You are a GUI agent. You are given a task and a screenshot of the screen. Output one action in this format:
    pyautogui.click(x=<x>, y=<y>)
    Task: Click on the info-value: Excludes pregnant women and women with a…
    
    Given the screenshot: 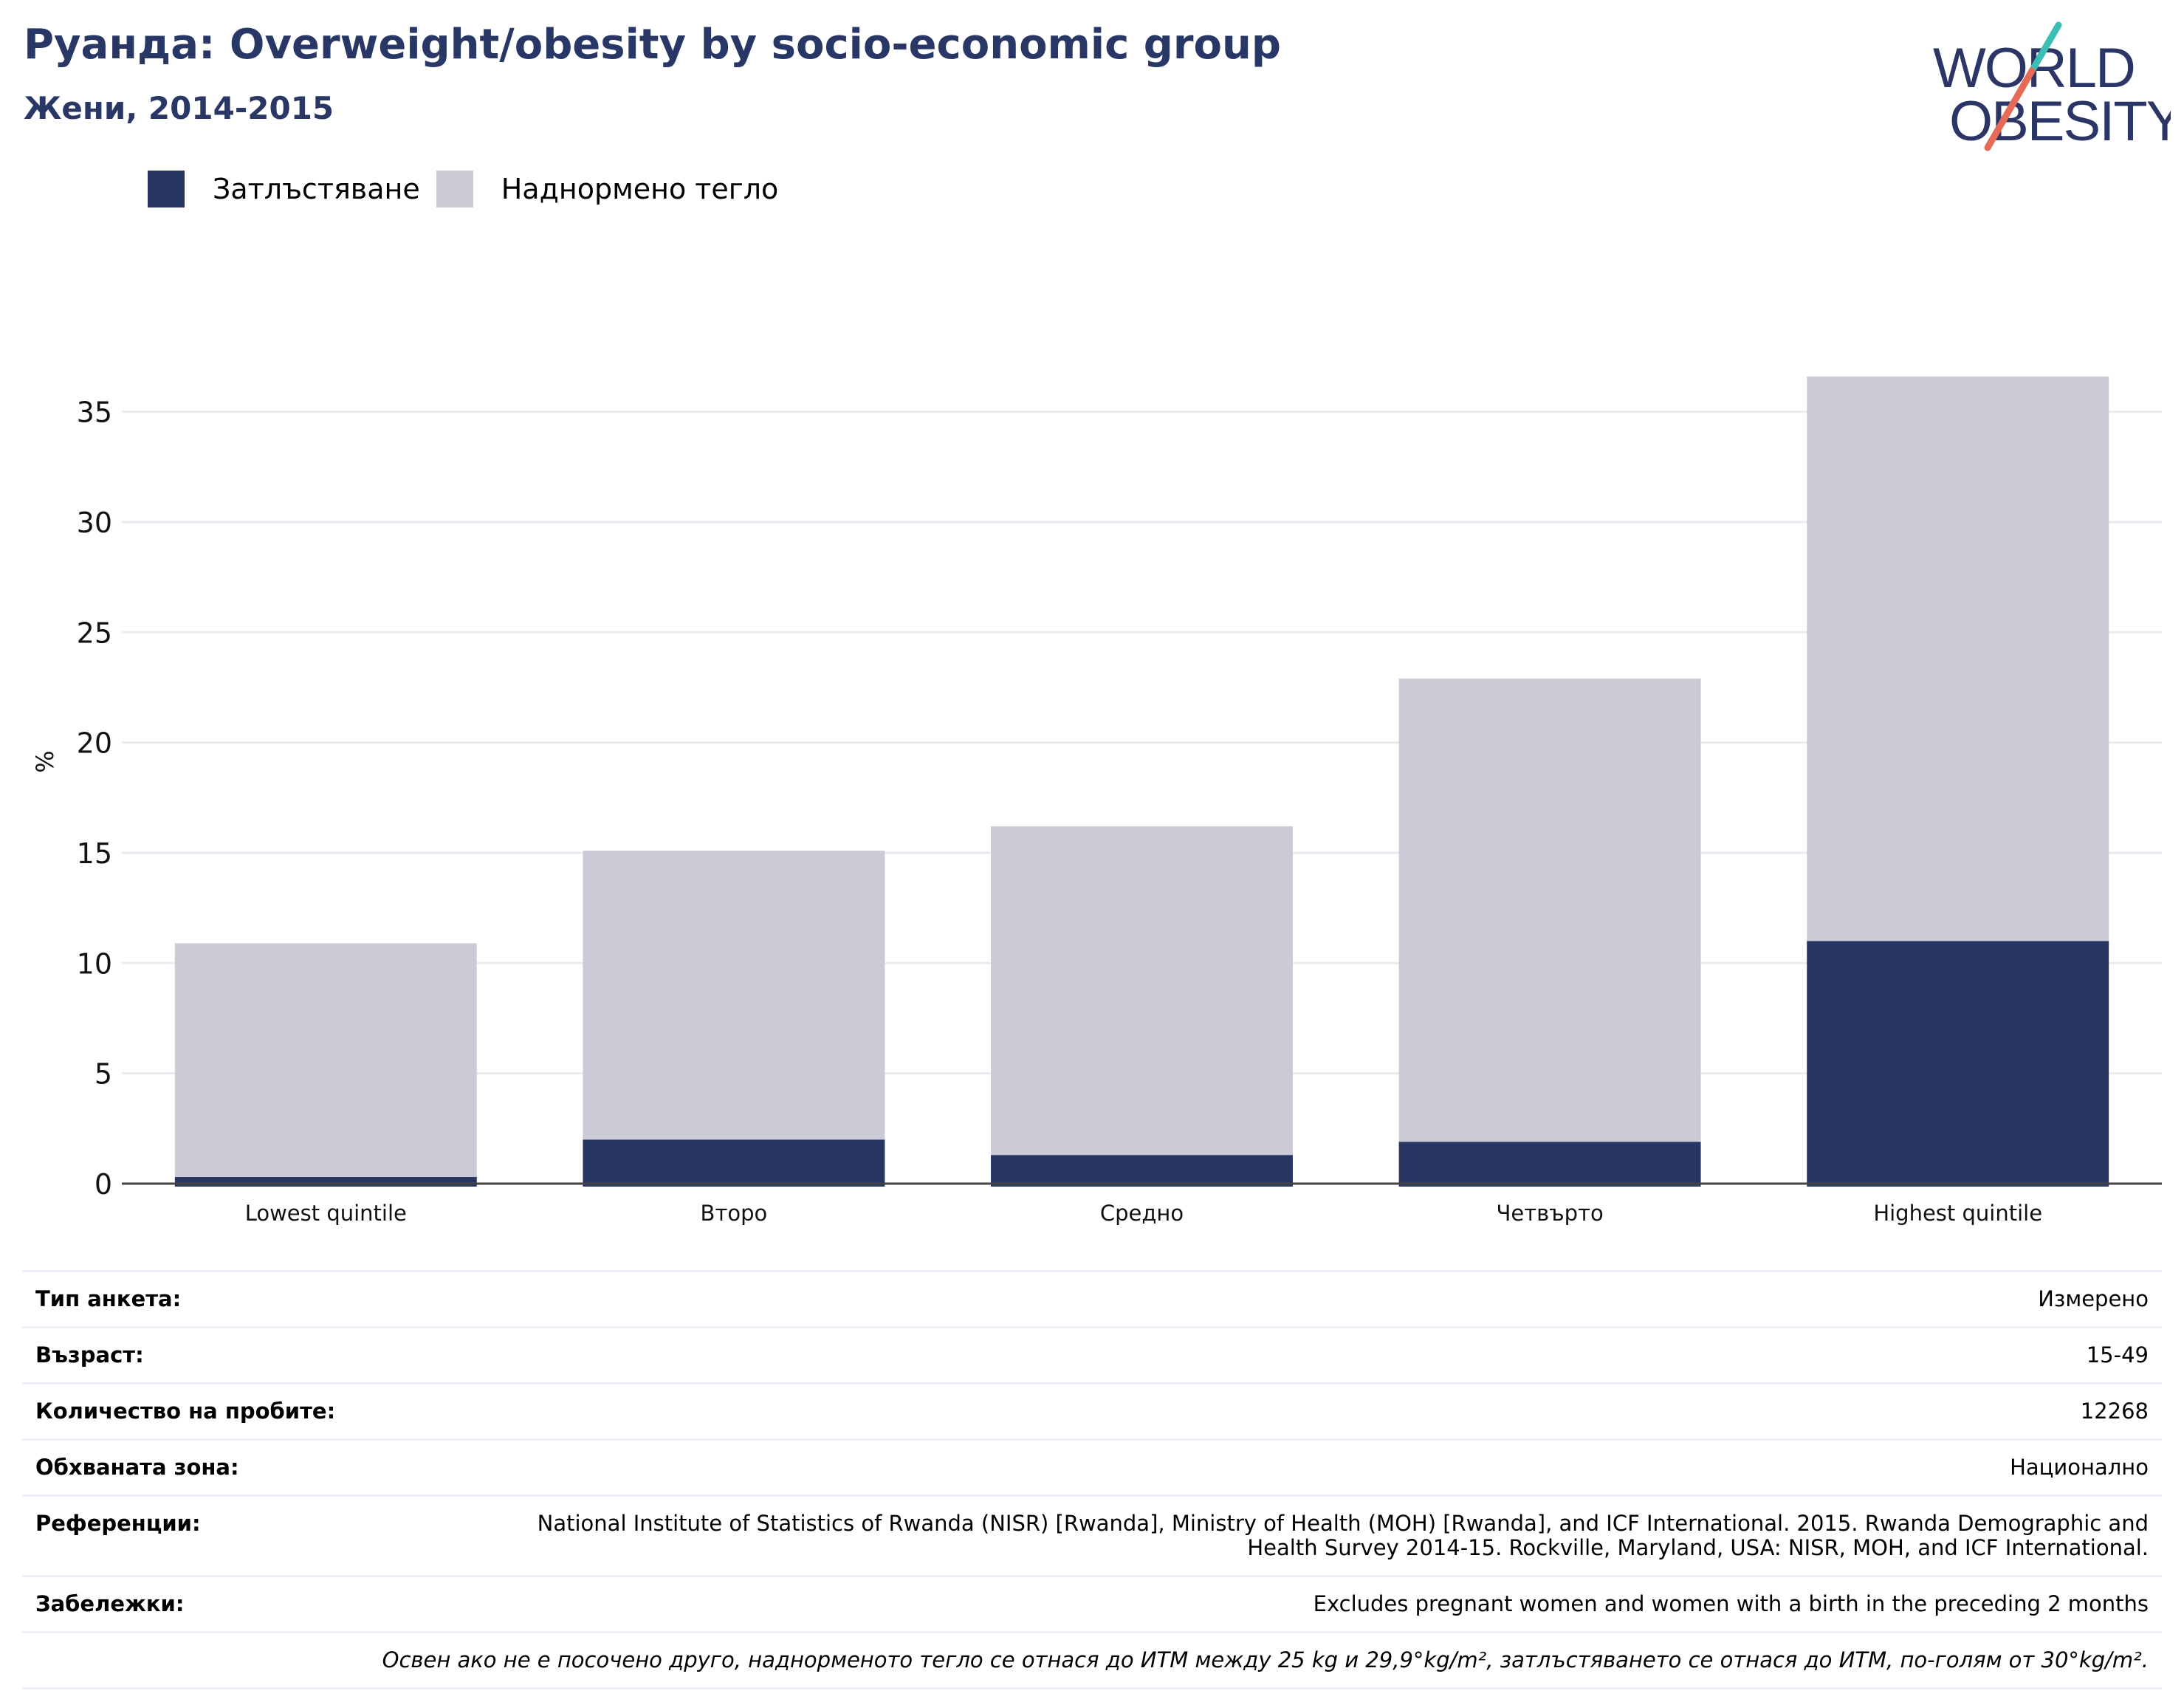 What is the action you would take?
    pyautogui.click(x=1731, y=1603)
    